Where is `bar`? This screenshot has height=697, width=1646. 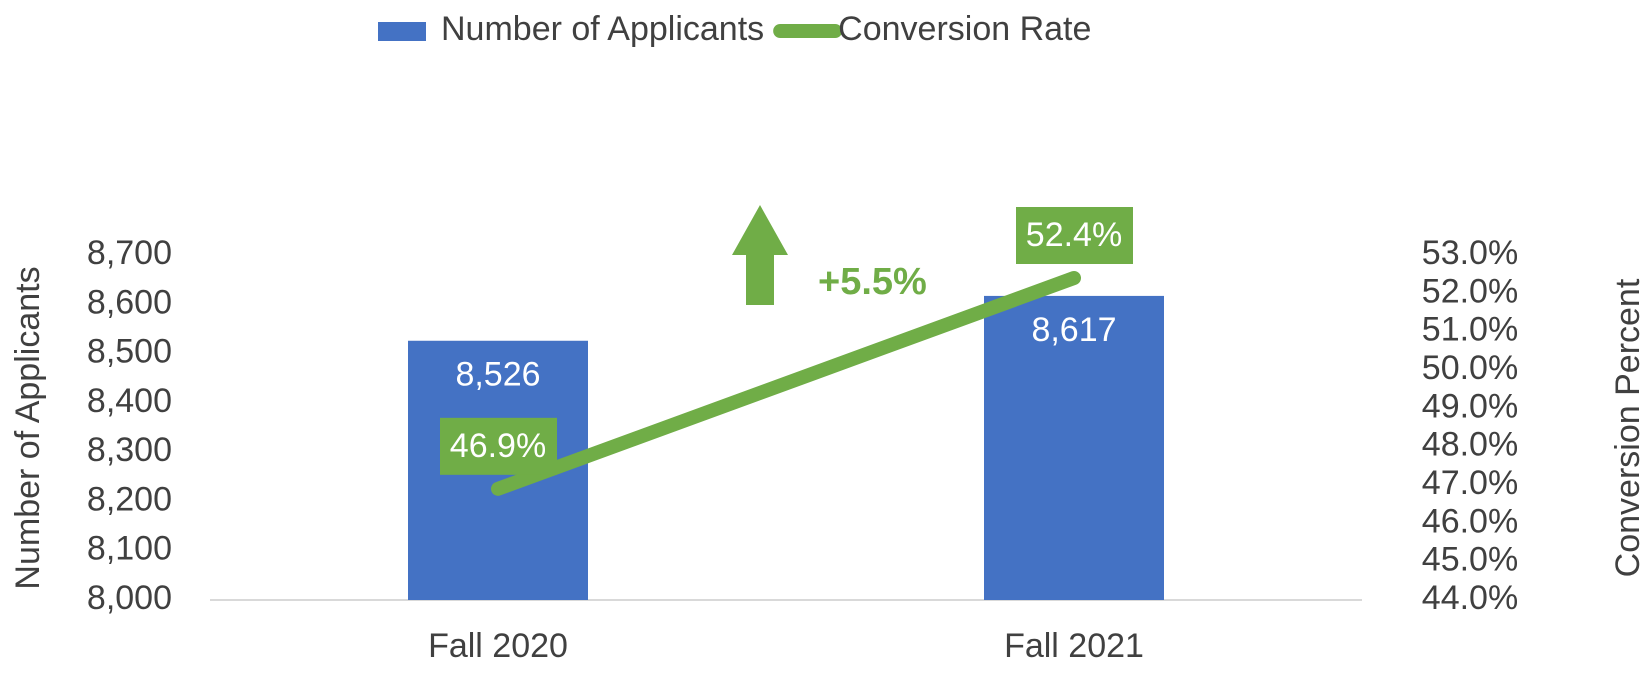
bar is located at coordinates (1074, 447).